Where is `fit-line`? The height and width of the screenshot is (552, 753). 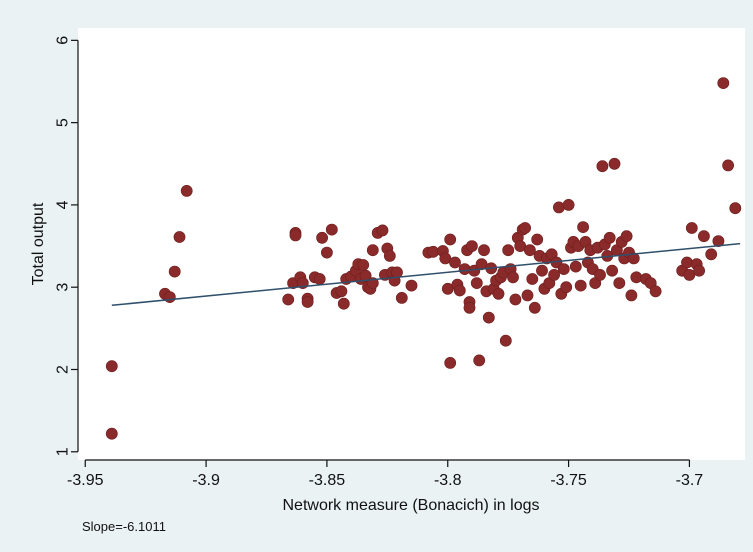 fit-line is located at coordinates (426, 274).